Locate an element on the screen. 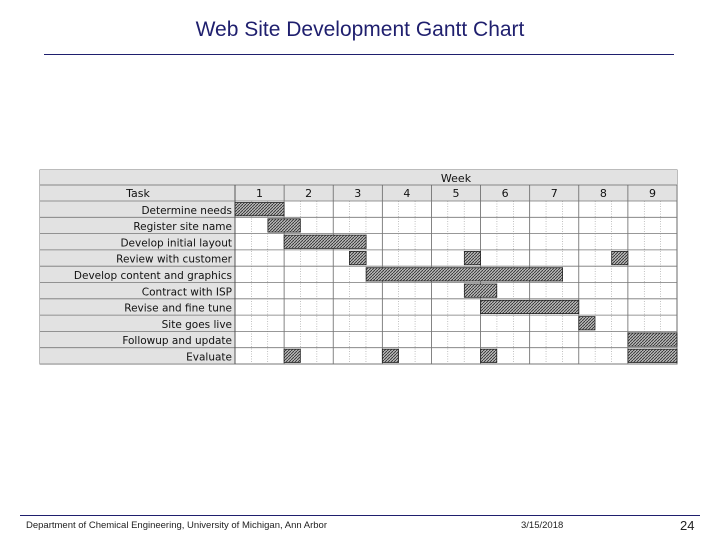 The height and width of the screenshot is (540, 720). header-number-band is located at coordinates (358, 193).